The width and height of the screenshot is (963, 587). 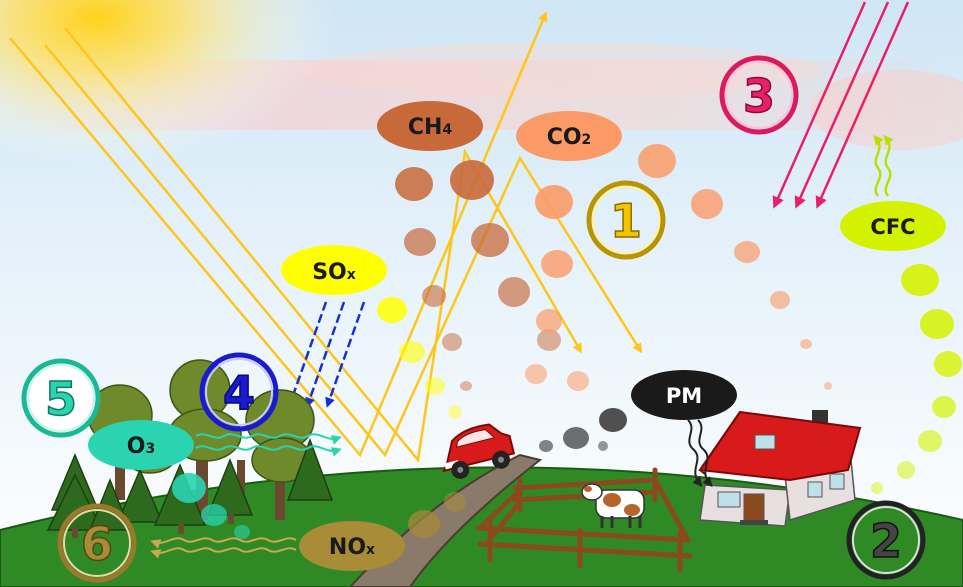 What do you see at coordinates (419, 358) in the screenshot?
I see `sox-particles` at bounding box center [419, 358].